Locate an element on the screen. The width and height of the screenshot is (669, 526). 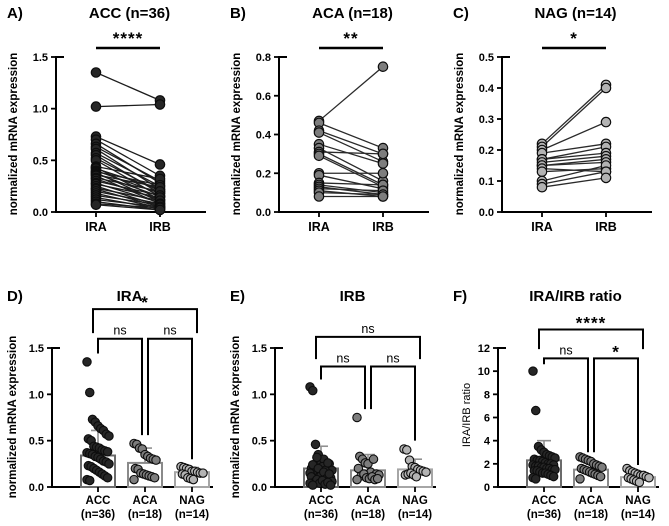
panel-letter: B) is located at coordinates (238, 13).